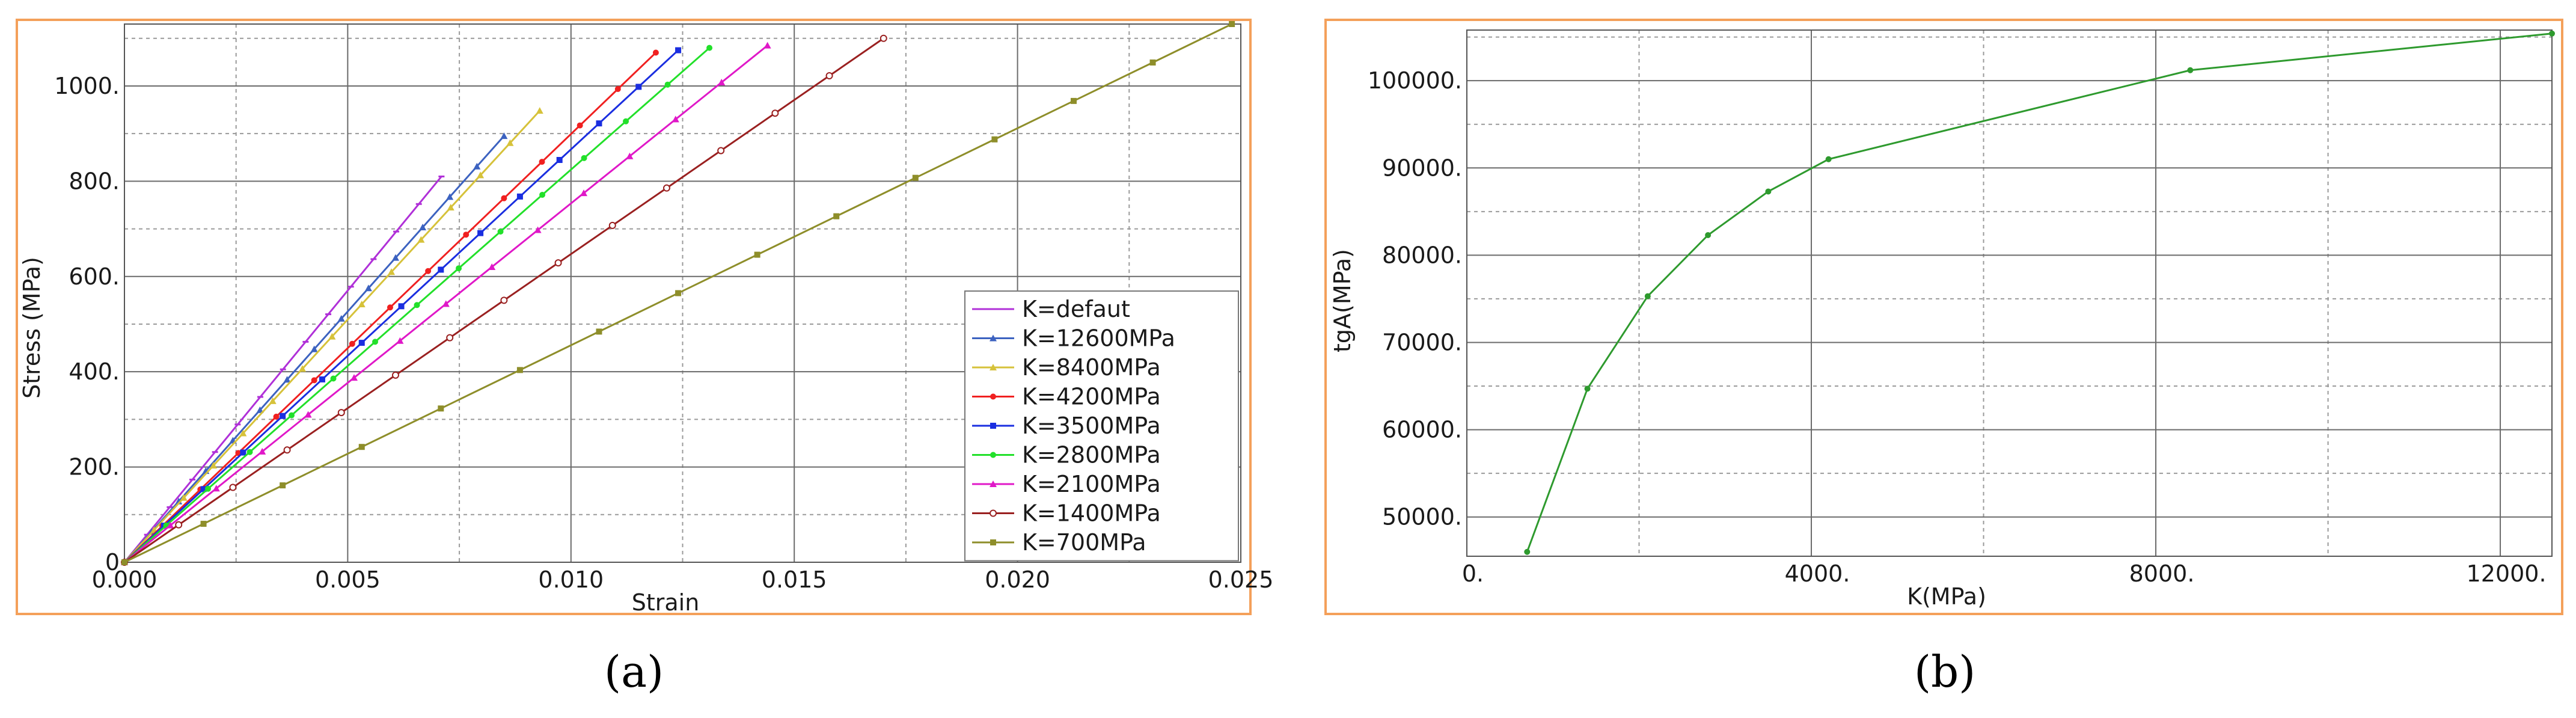  What do you see at coordinates (32, 328) in the screenshot?
I see `chart-a-ylabel: Stress (MPa)` at bounding box center [32, 328].